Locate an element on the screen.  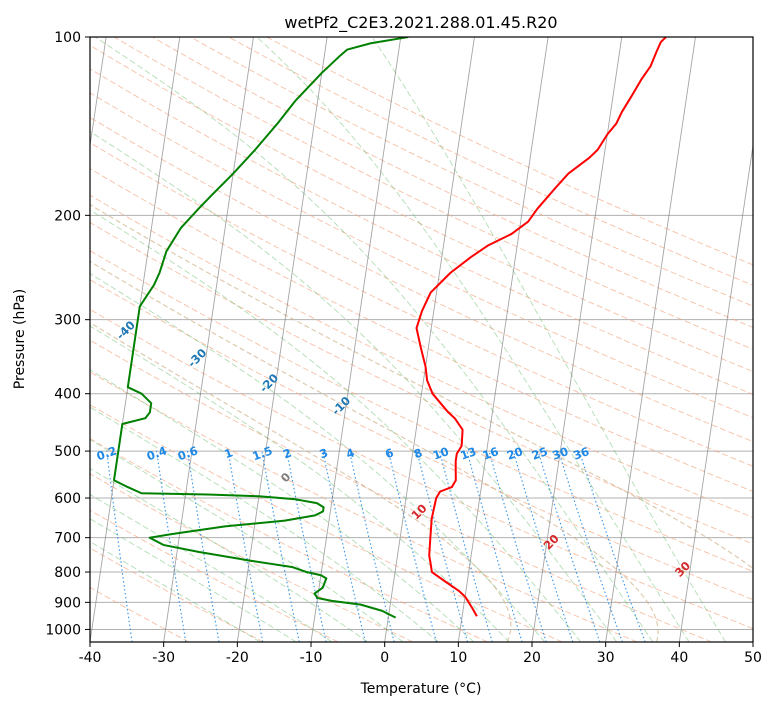
y-tick-label: 100 is located at coordinates (67, 38).